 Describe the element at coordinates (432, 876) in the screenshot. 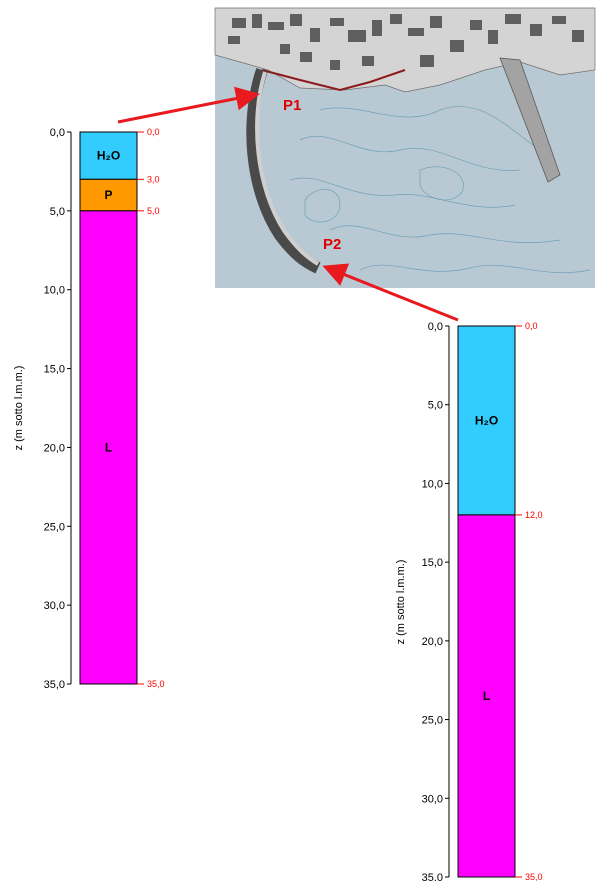

I see `column-p2-tick-label: 35,0` at that location.